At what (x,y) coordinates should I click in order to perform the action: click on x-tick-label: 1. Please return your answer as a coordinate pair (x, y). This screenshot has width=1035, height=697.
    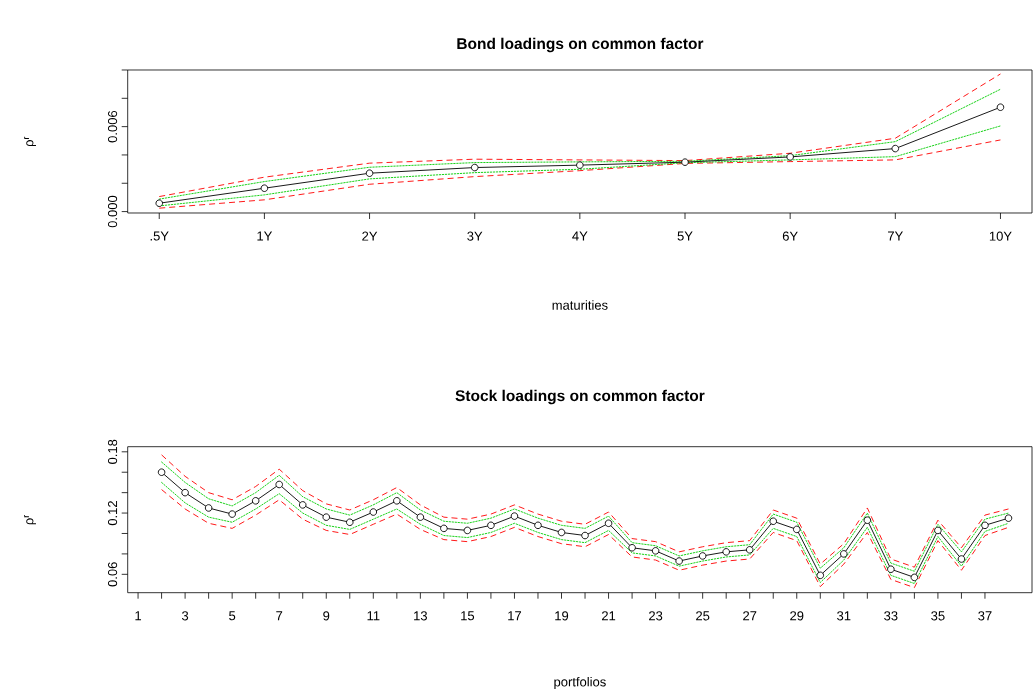
    Looking at the image, I should click on (138, 616).